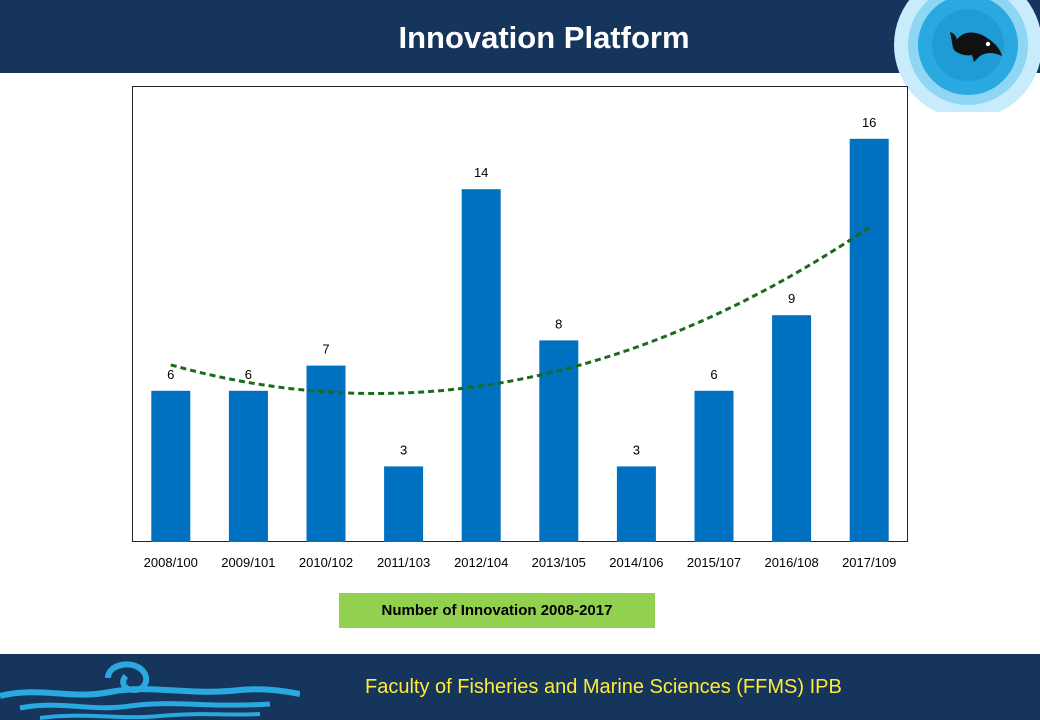 The width and height of the screenshot is (1040, 720). Describe the element at coordinates (403, 562) in the screenshot. I see `x-tick-label: 2011/103` at that location.